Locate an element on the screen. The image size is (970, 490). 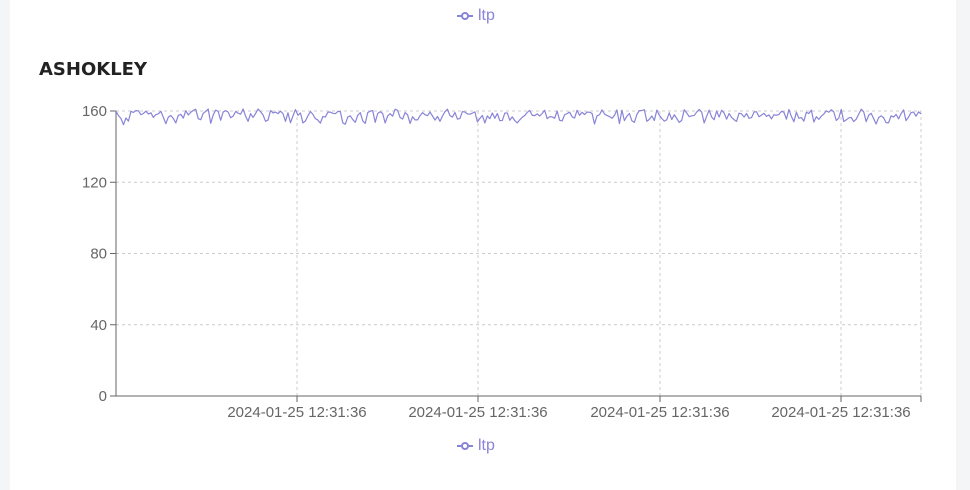
y-tick-label: 120 is located at coordinates (94, 182).